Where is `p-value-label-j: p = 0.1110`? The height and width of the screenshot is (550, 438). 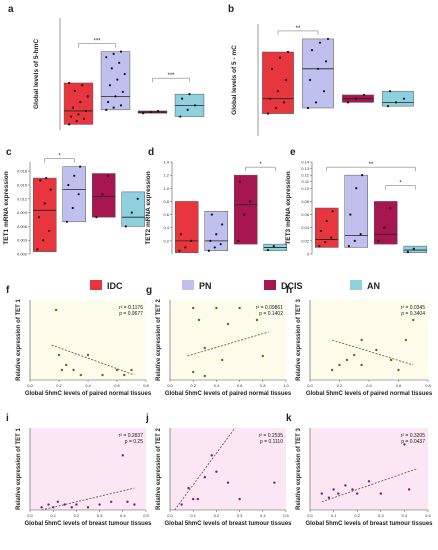
p-value-label-j: p = 0.1110 is located at coordinates (271, 442).